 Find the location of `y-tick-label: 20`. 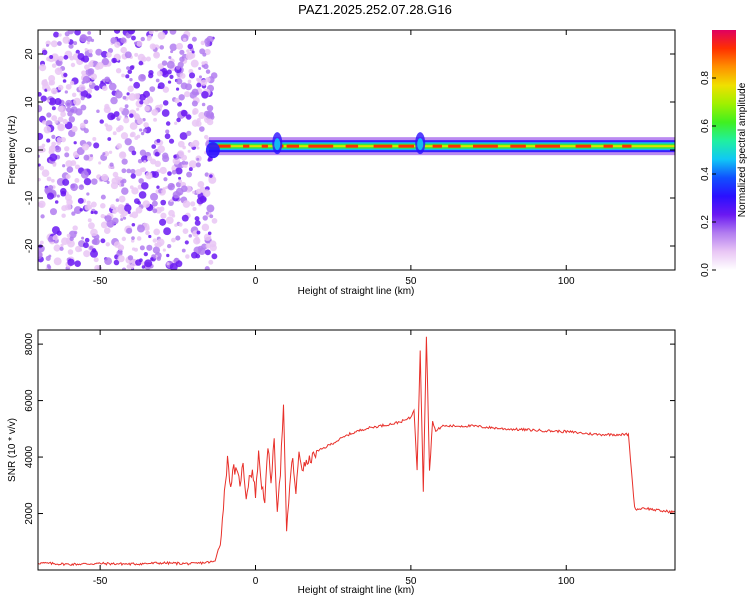

y-tick-label: 20 is located at coordinates (29, 54).